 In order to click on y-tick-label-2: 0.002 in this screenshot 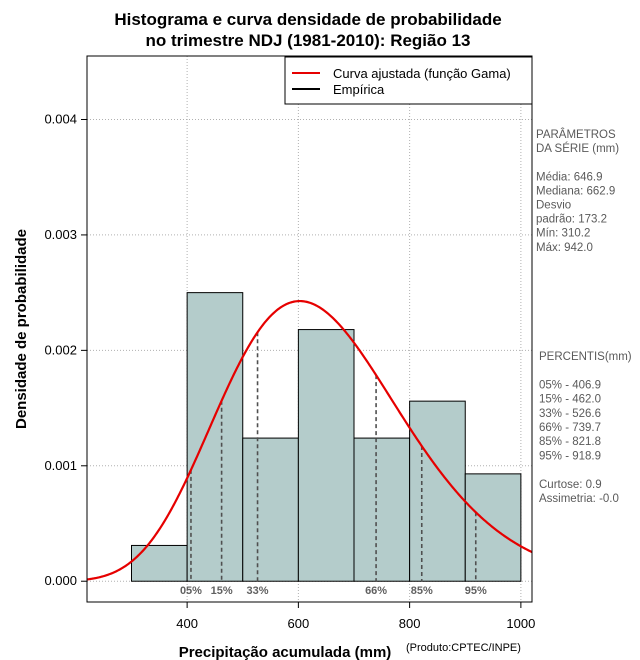, I will do `click(60, 349)`.